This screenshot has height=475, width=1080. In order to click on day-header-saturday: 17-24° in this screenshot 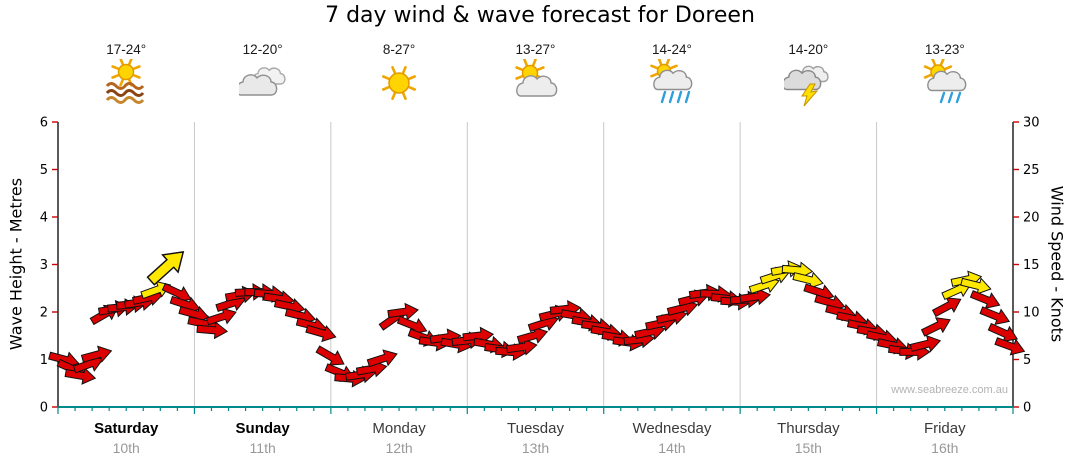, I will do `click(126, 77)`.